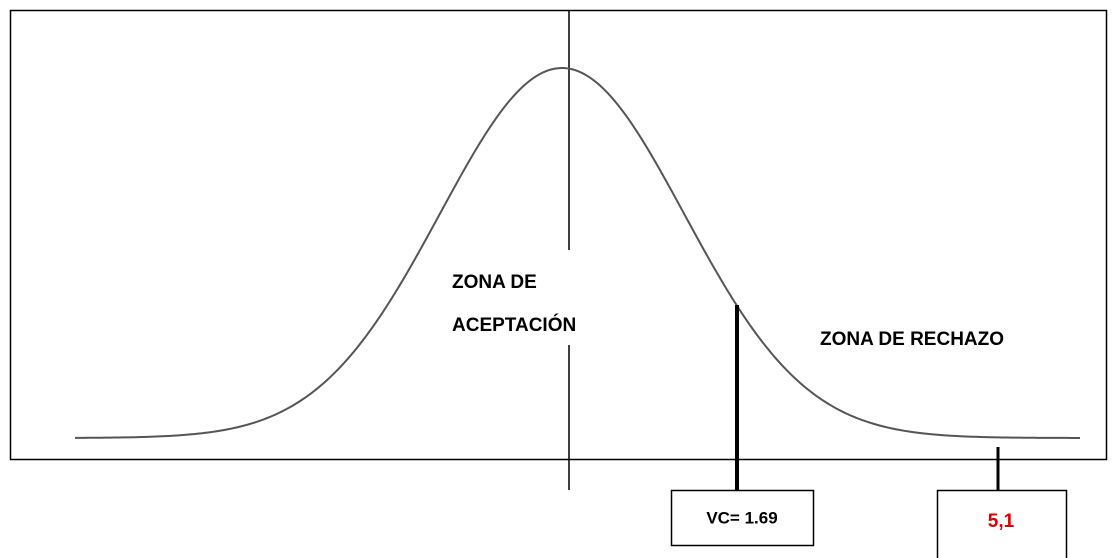  Describe the element at coordinates (912, 339) in the screenshot. I see `rejection-label: ZONA DE RECHAZO` at that location.